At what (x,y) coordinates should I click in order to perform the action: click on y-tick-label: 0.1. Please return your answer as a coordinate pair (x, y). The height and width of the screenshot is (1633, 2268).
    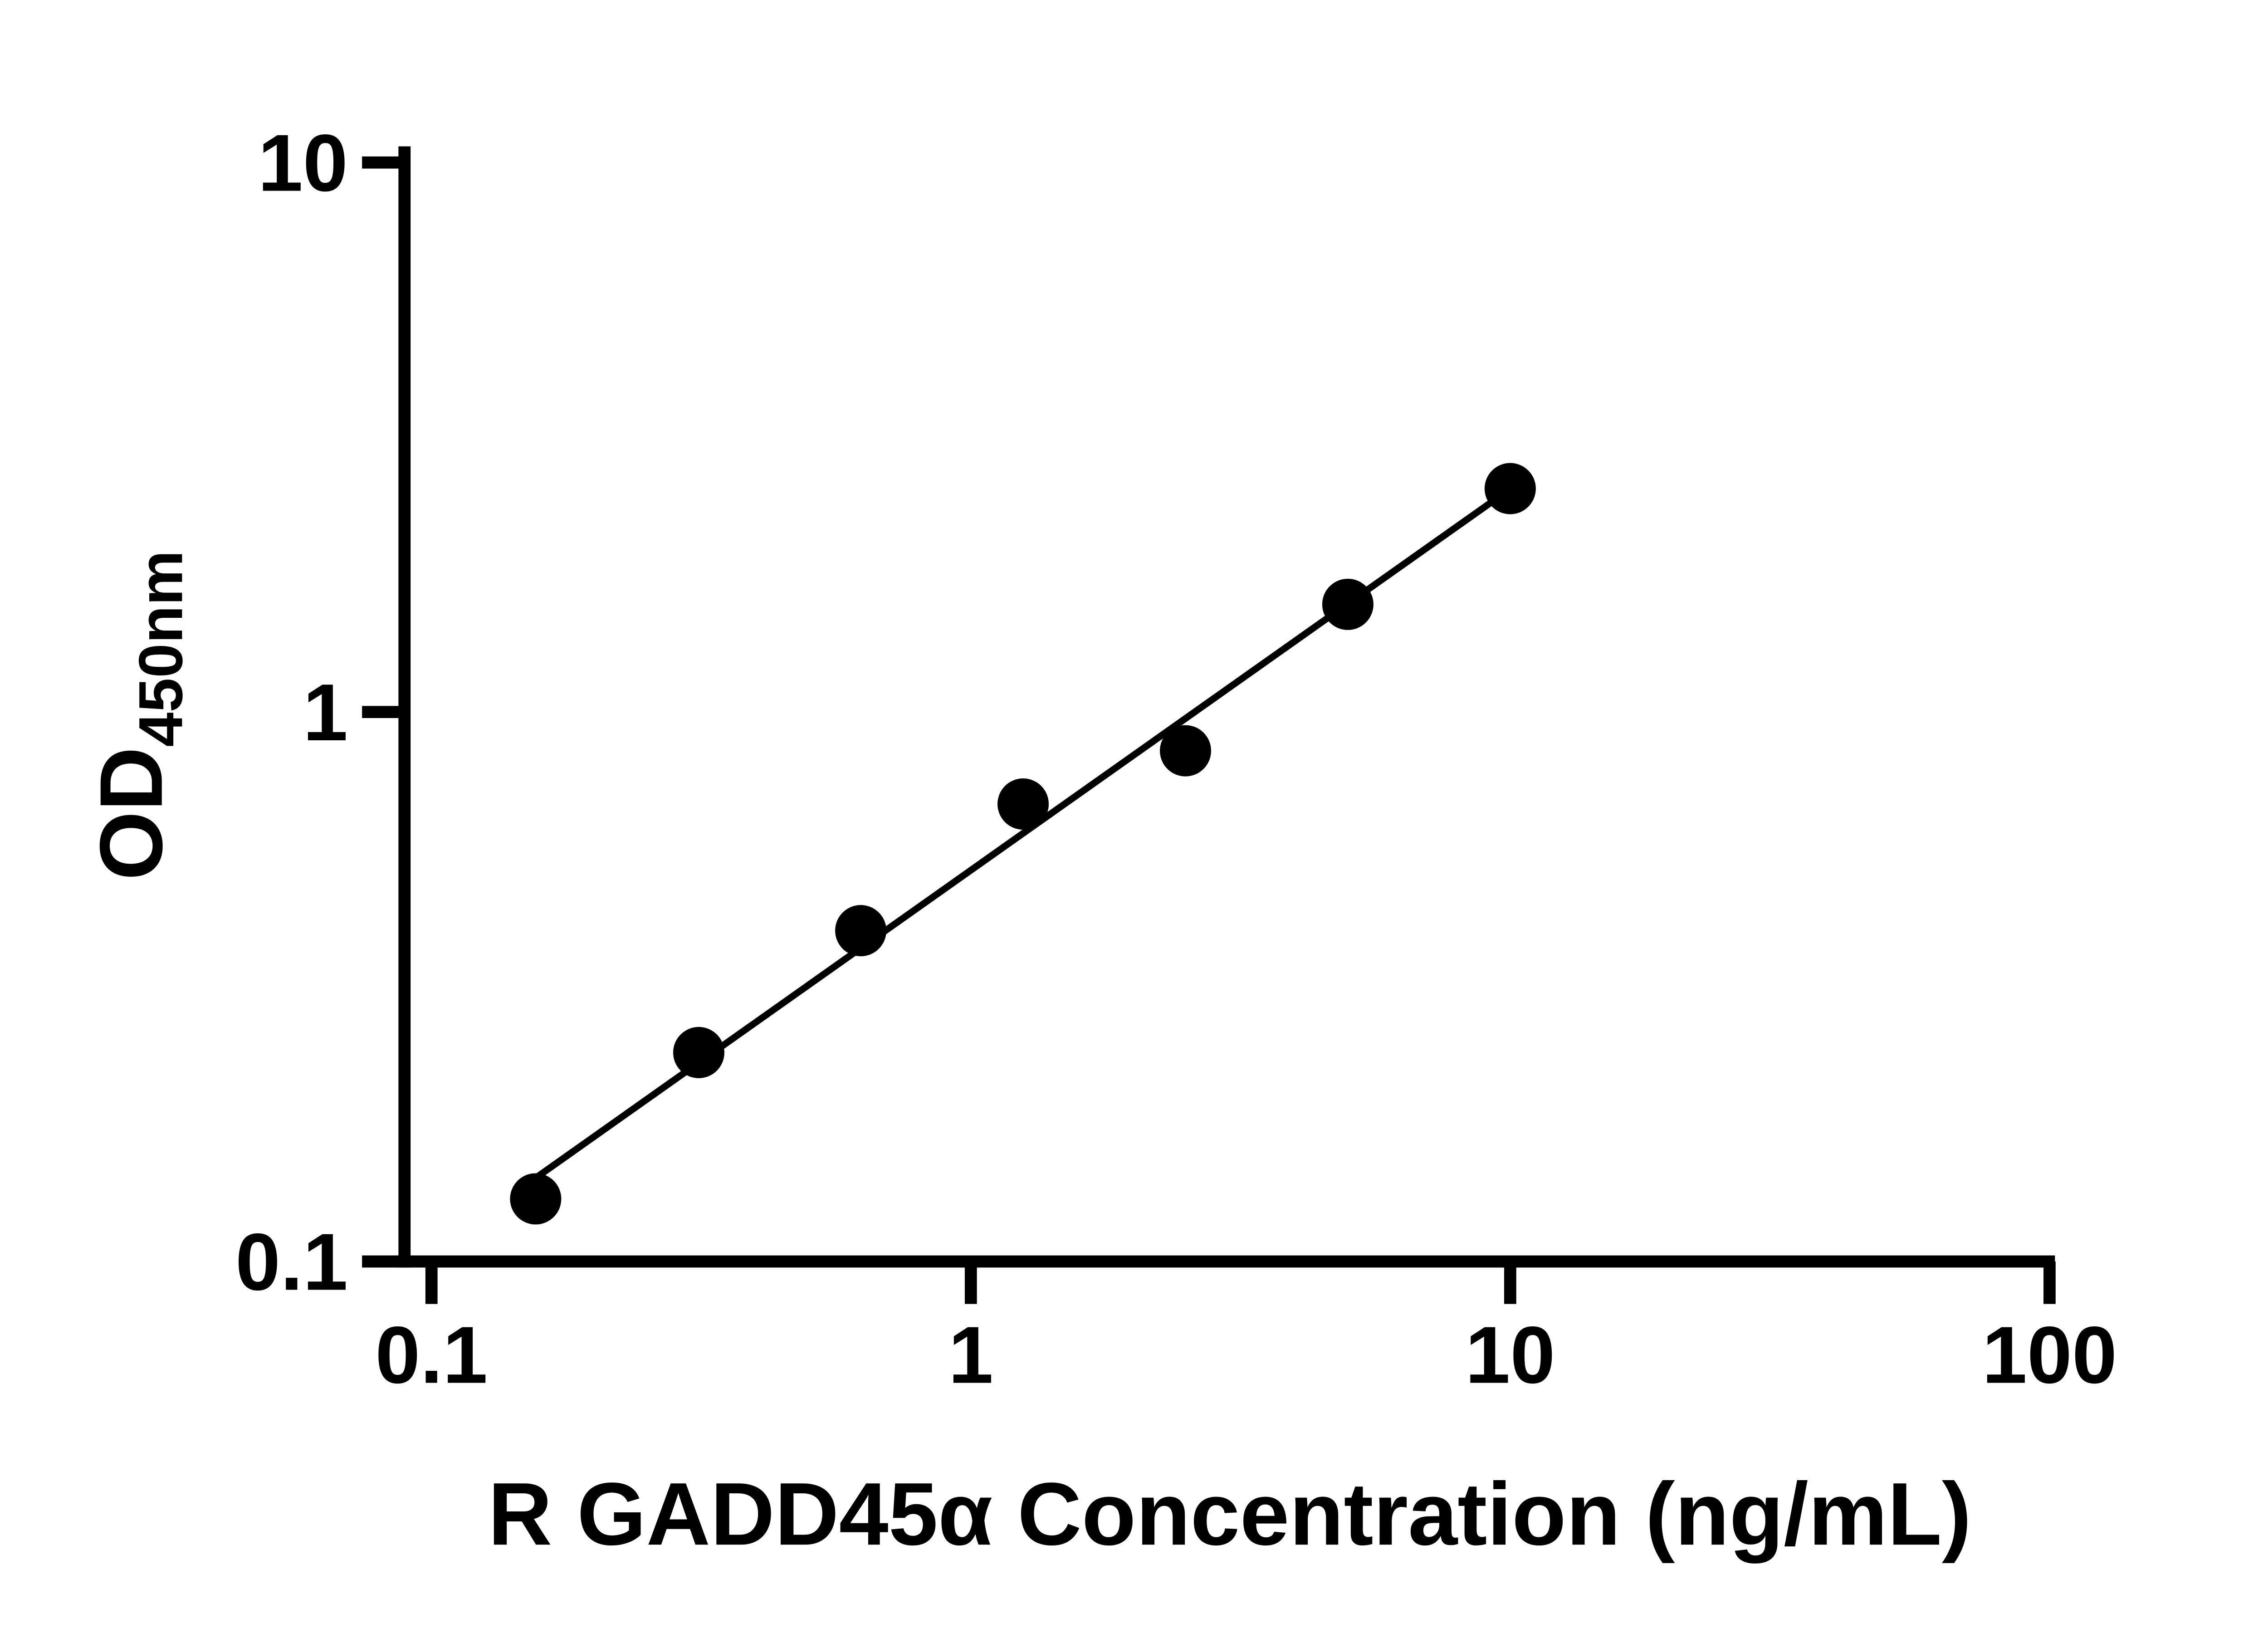
    Looking at the image, I should click on (291, 1262).